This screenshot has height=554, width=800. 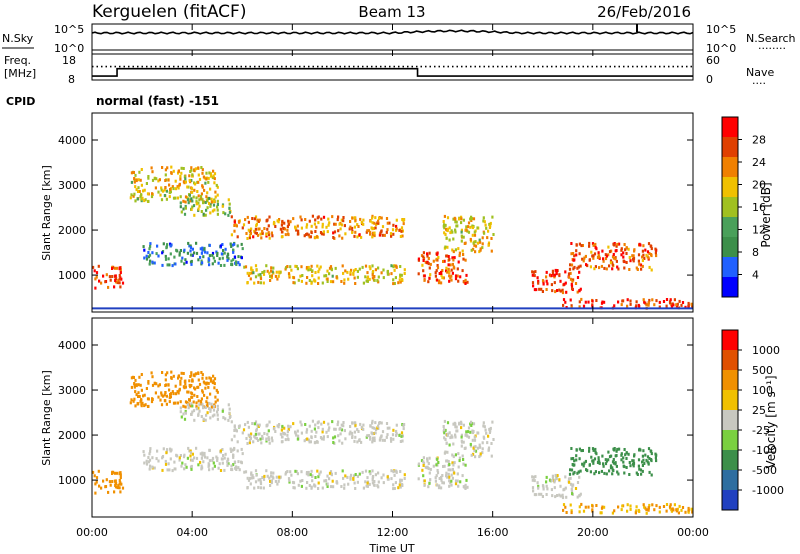 I want to click on xaxis-label: Time UT, so click(x=391, y=548).